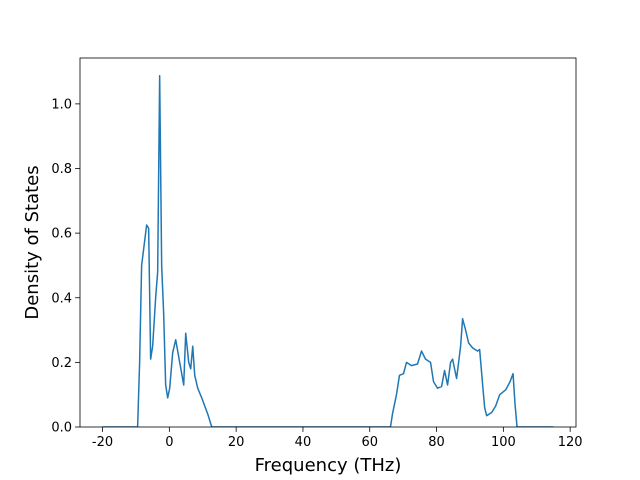  I want to click on x-tick-label: -20, so click(102, 442).